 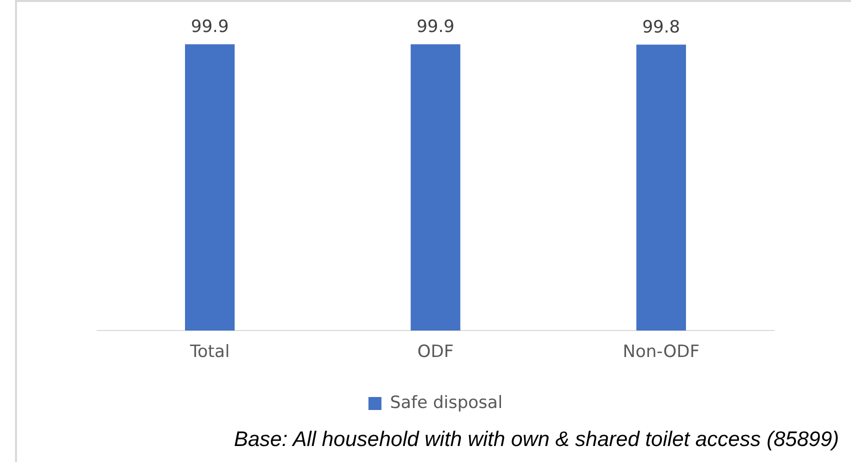 I want to click on text: Base: All household with with own & shared toilet access (85899), so click(x=536, y=440).